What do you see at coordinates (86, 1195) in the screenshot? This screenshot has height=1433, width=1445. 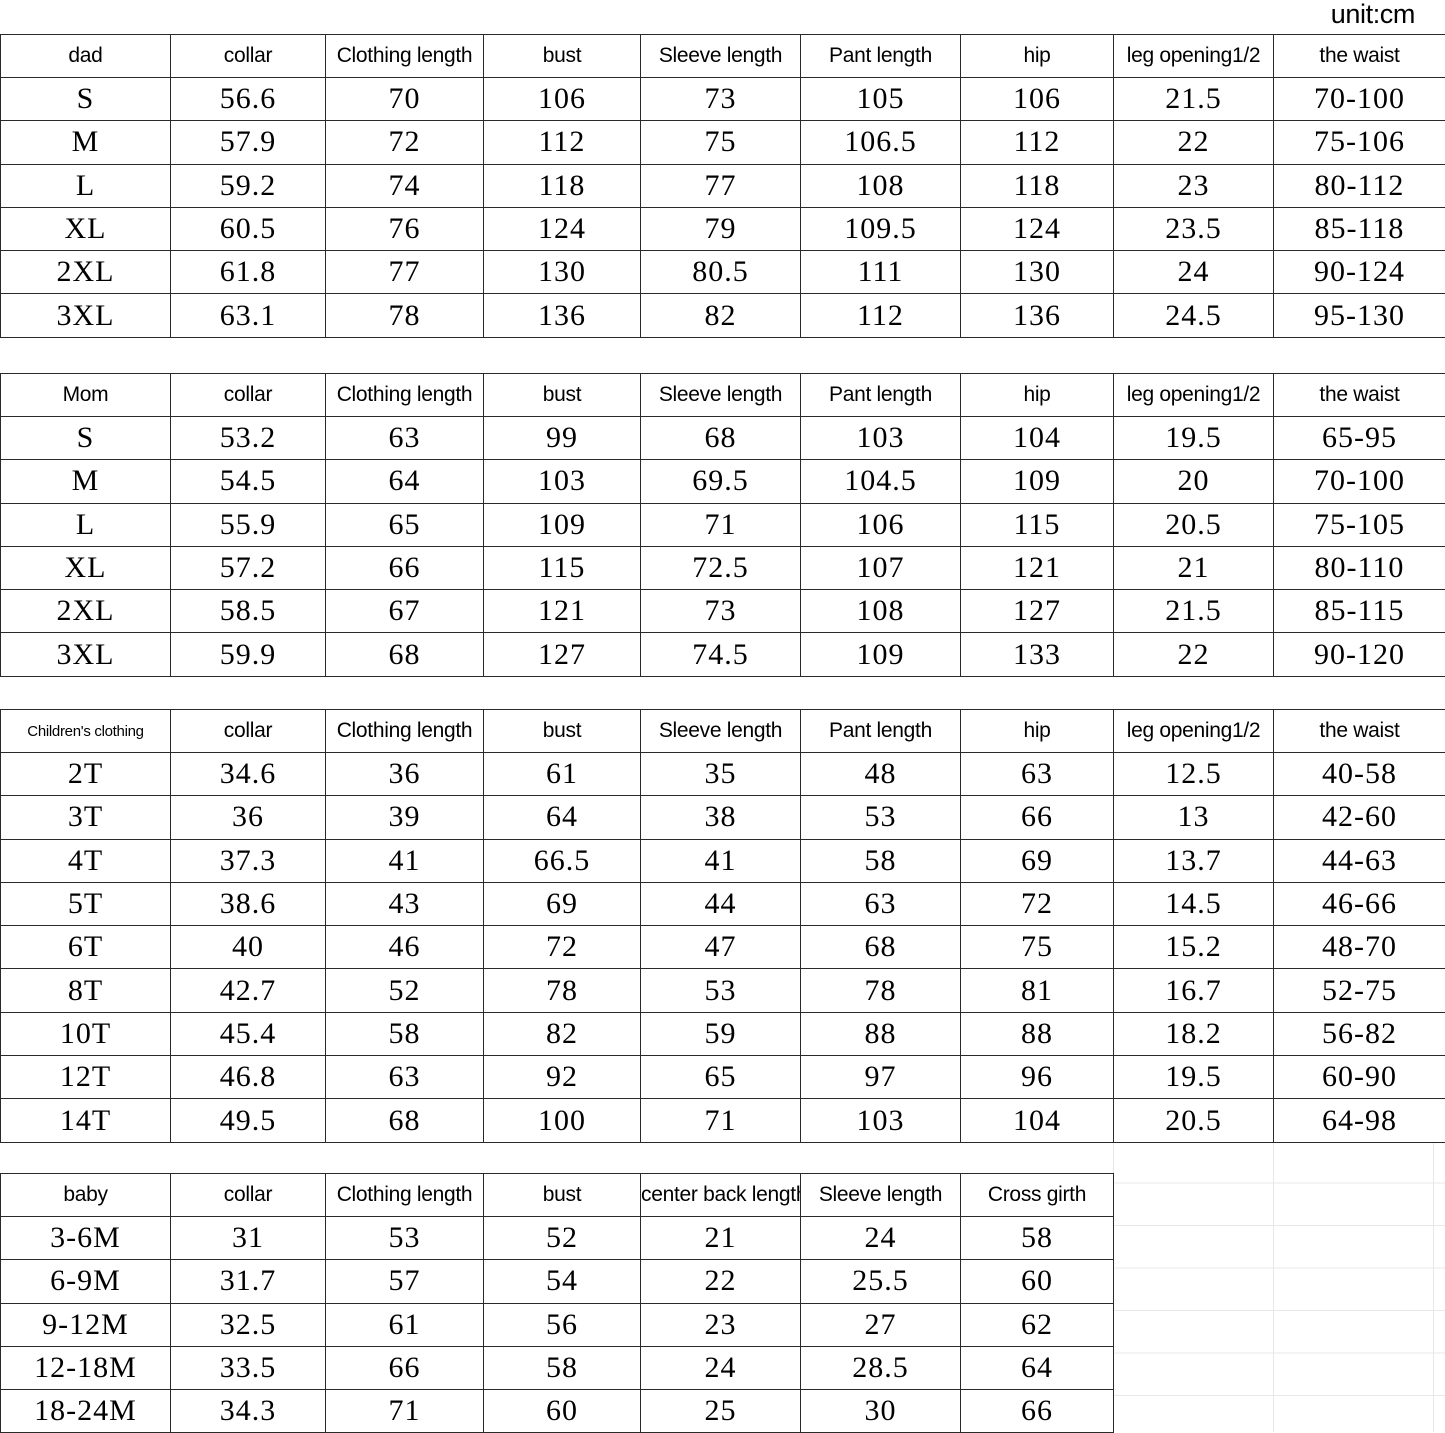 I see `section-title-baby: baby` at bounding box center [86, 1195].